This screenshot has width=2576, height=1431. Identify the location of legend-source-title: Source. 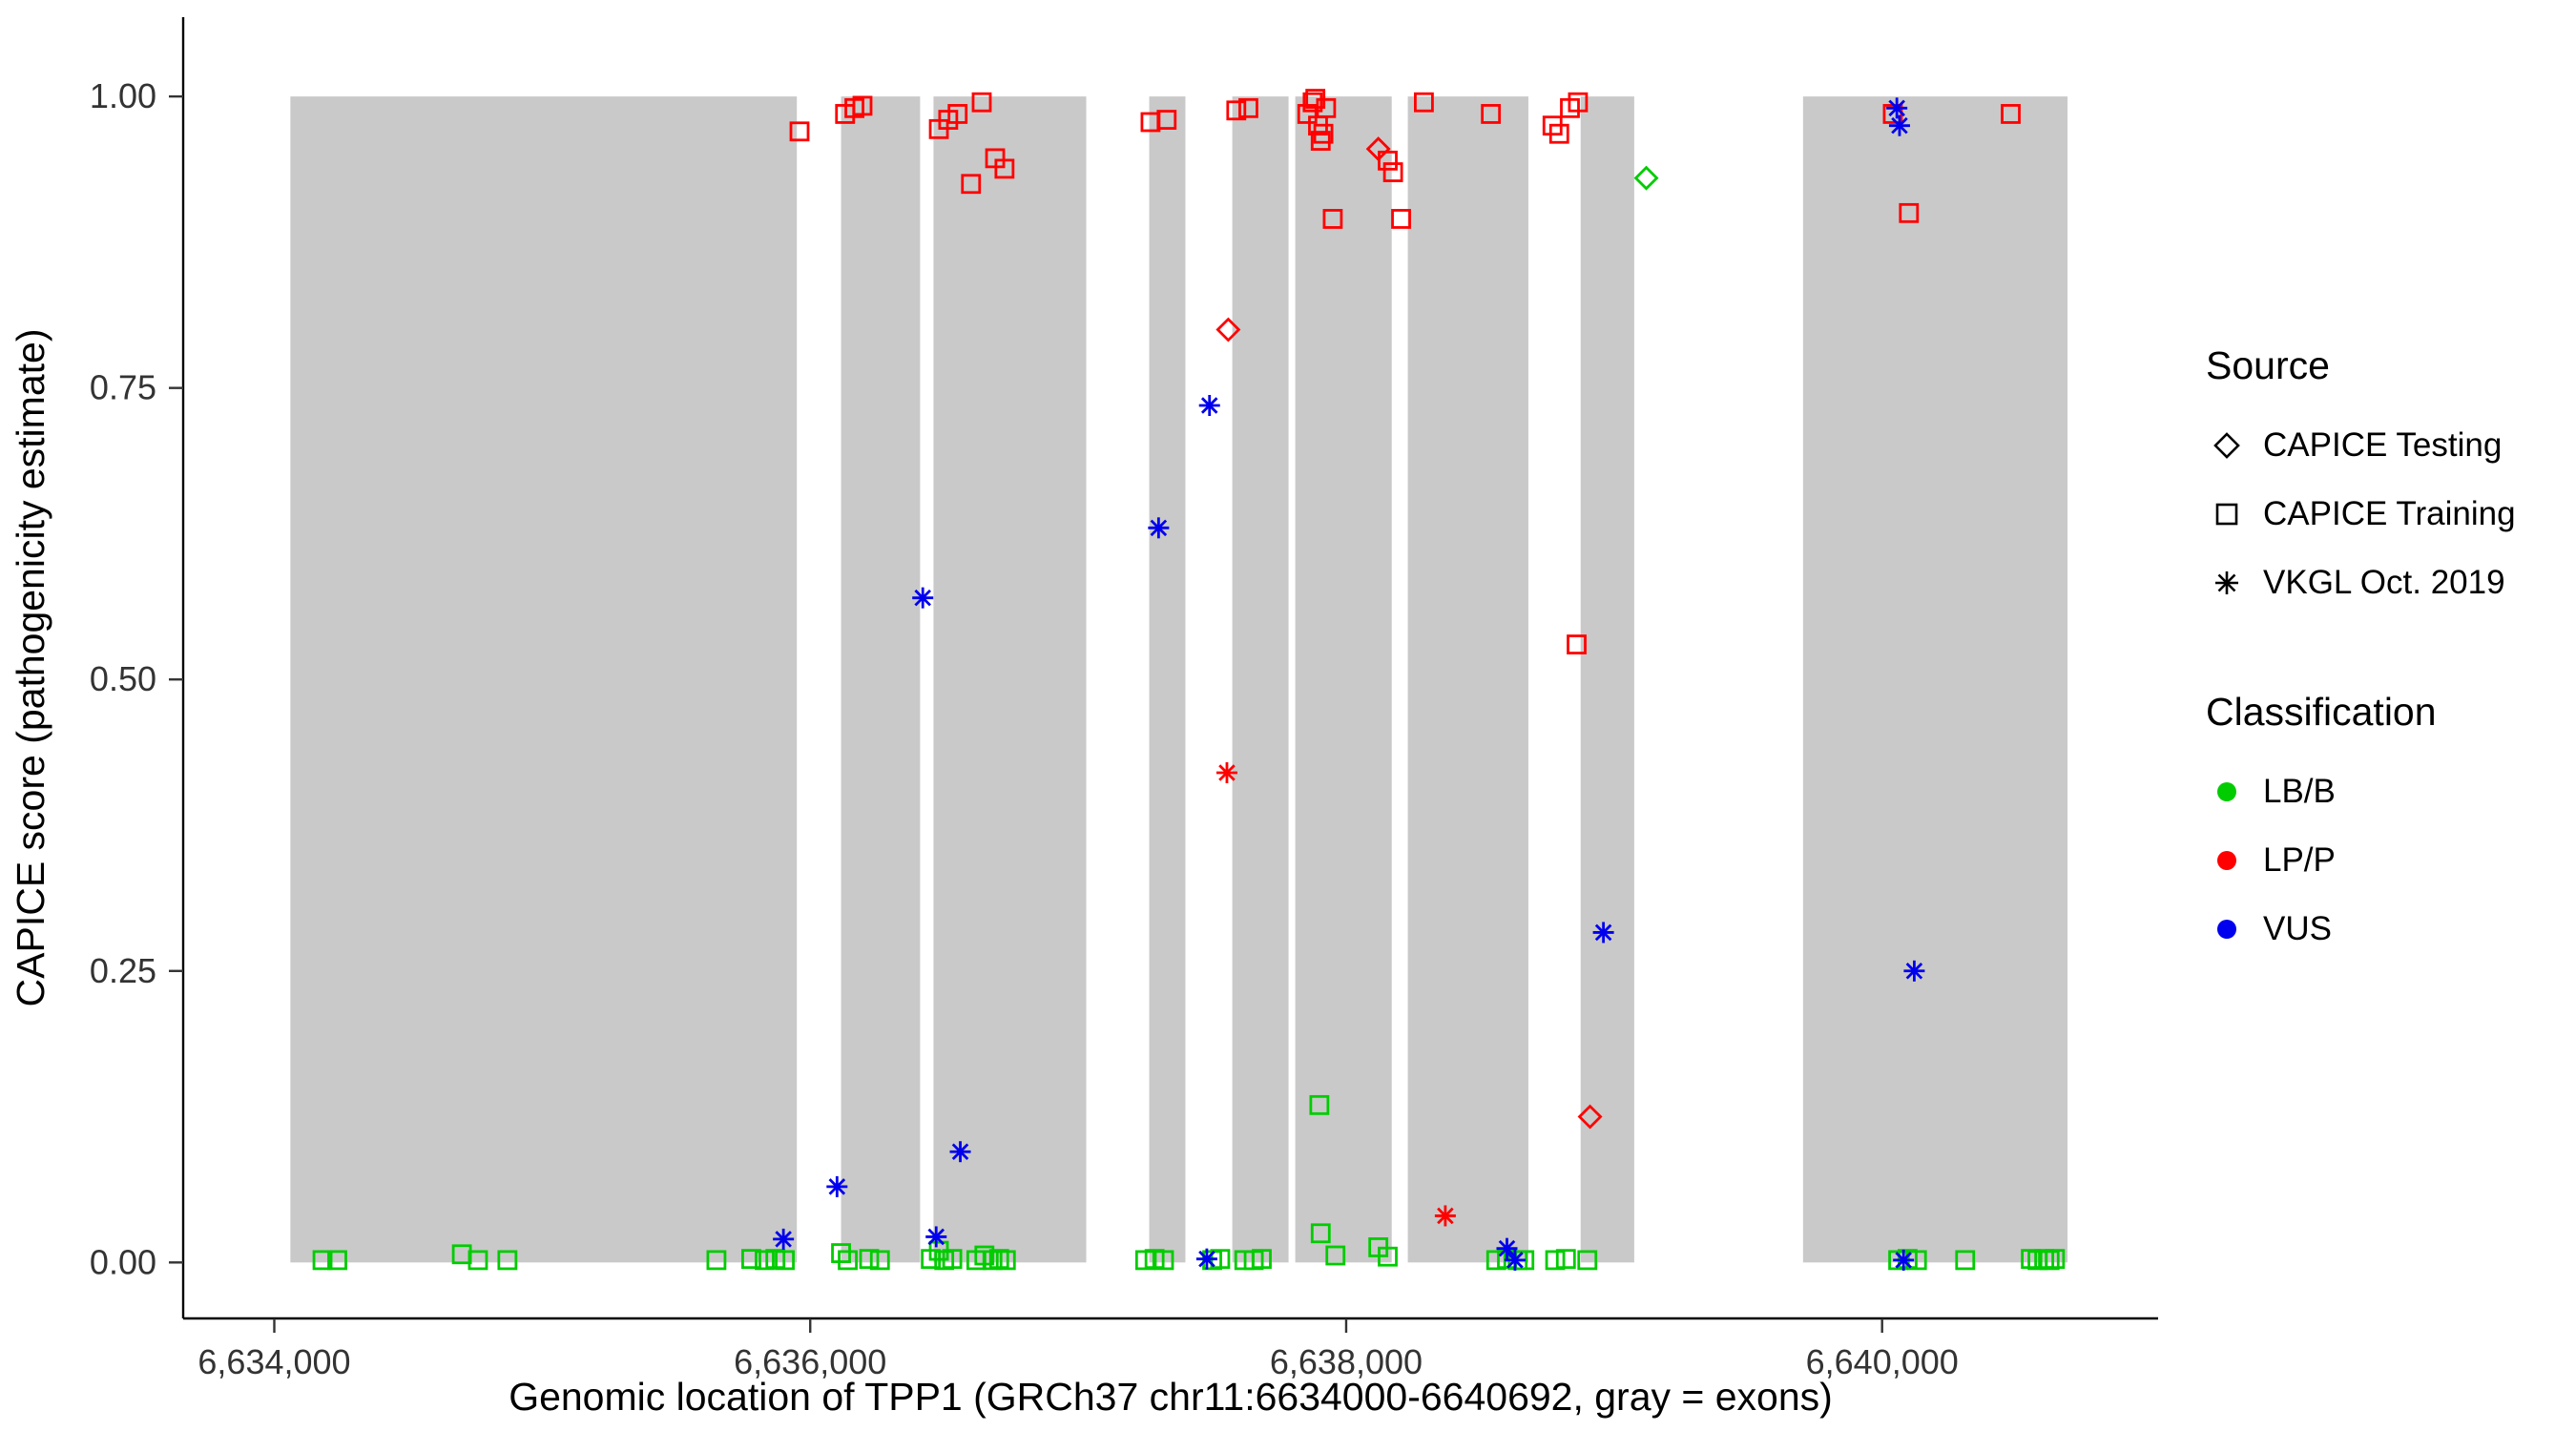
(2268, 365).